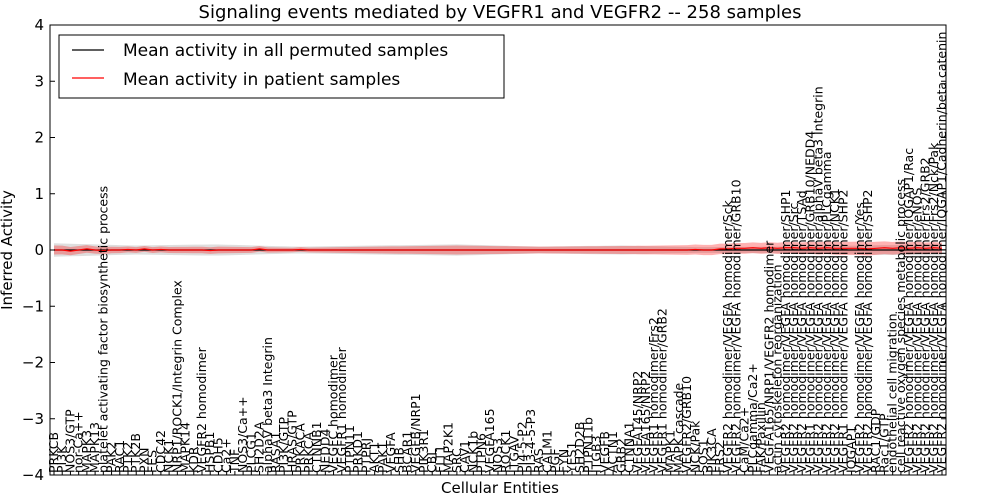 This screenshot has height=500, width=1000. Describe the element at coordinates (308, 452) in the screenshot. I see `x-tick-label: PRKCA` at that location.